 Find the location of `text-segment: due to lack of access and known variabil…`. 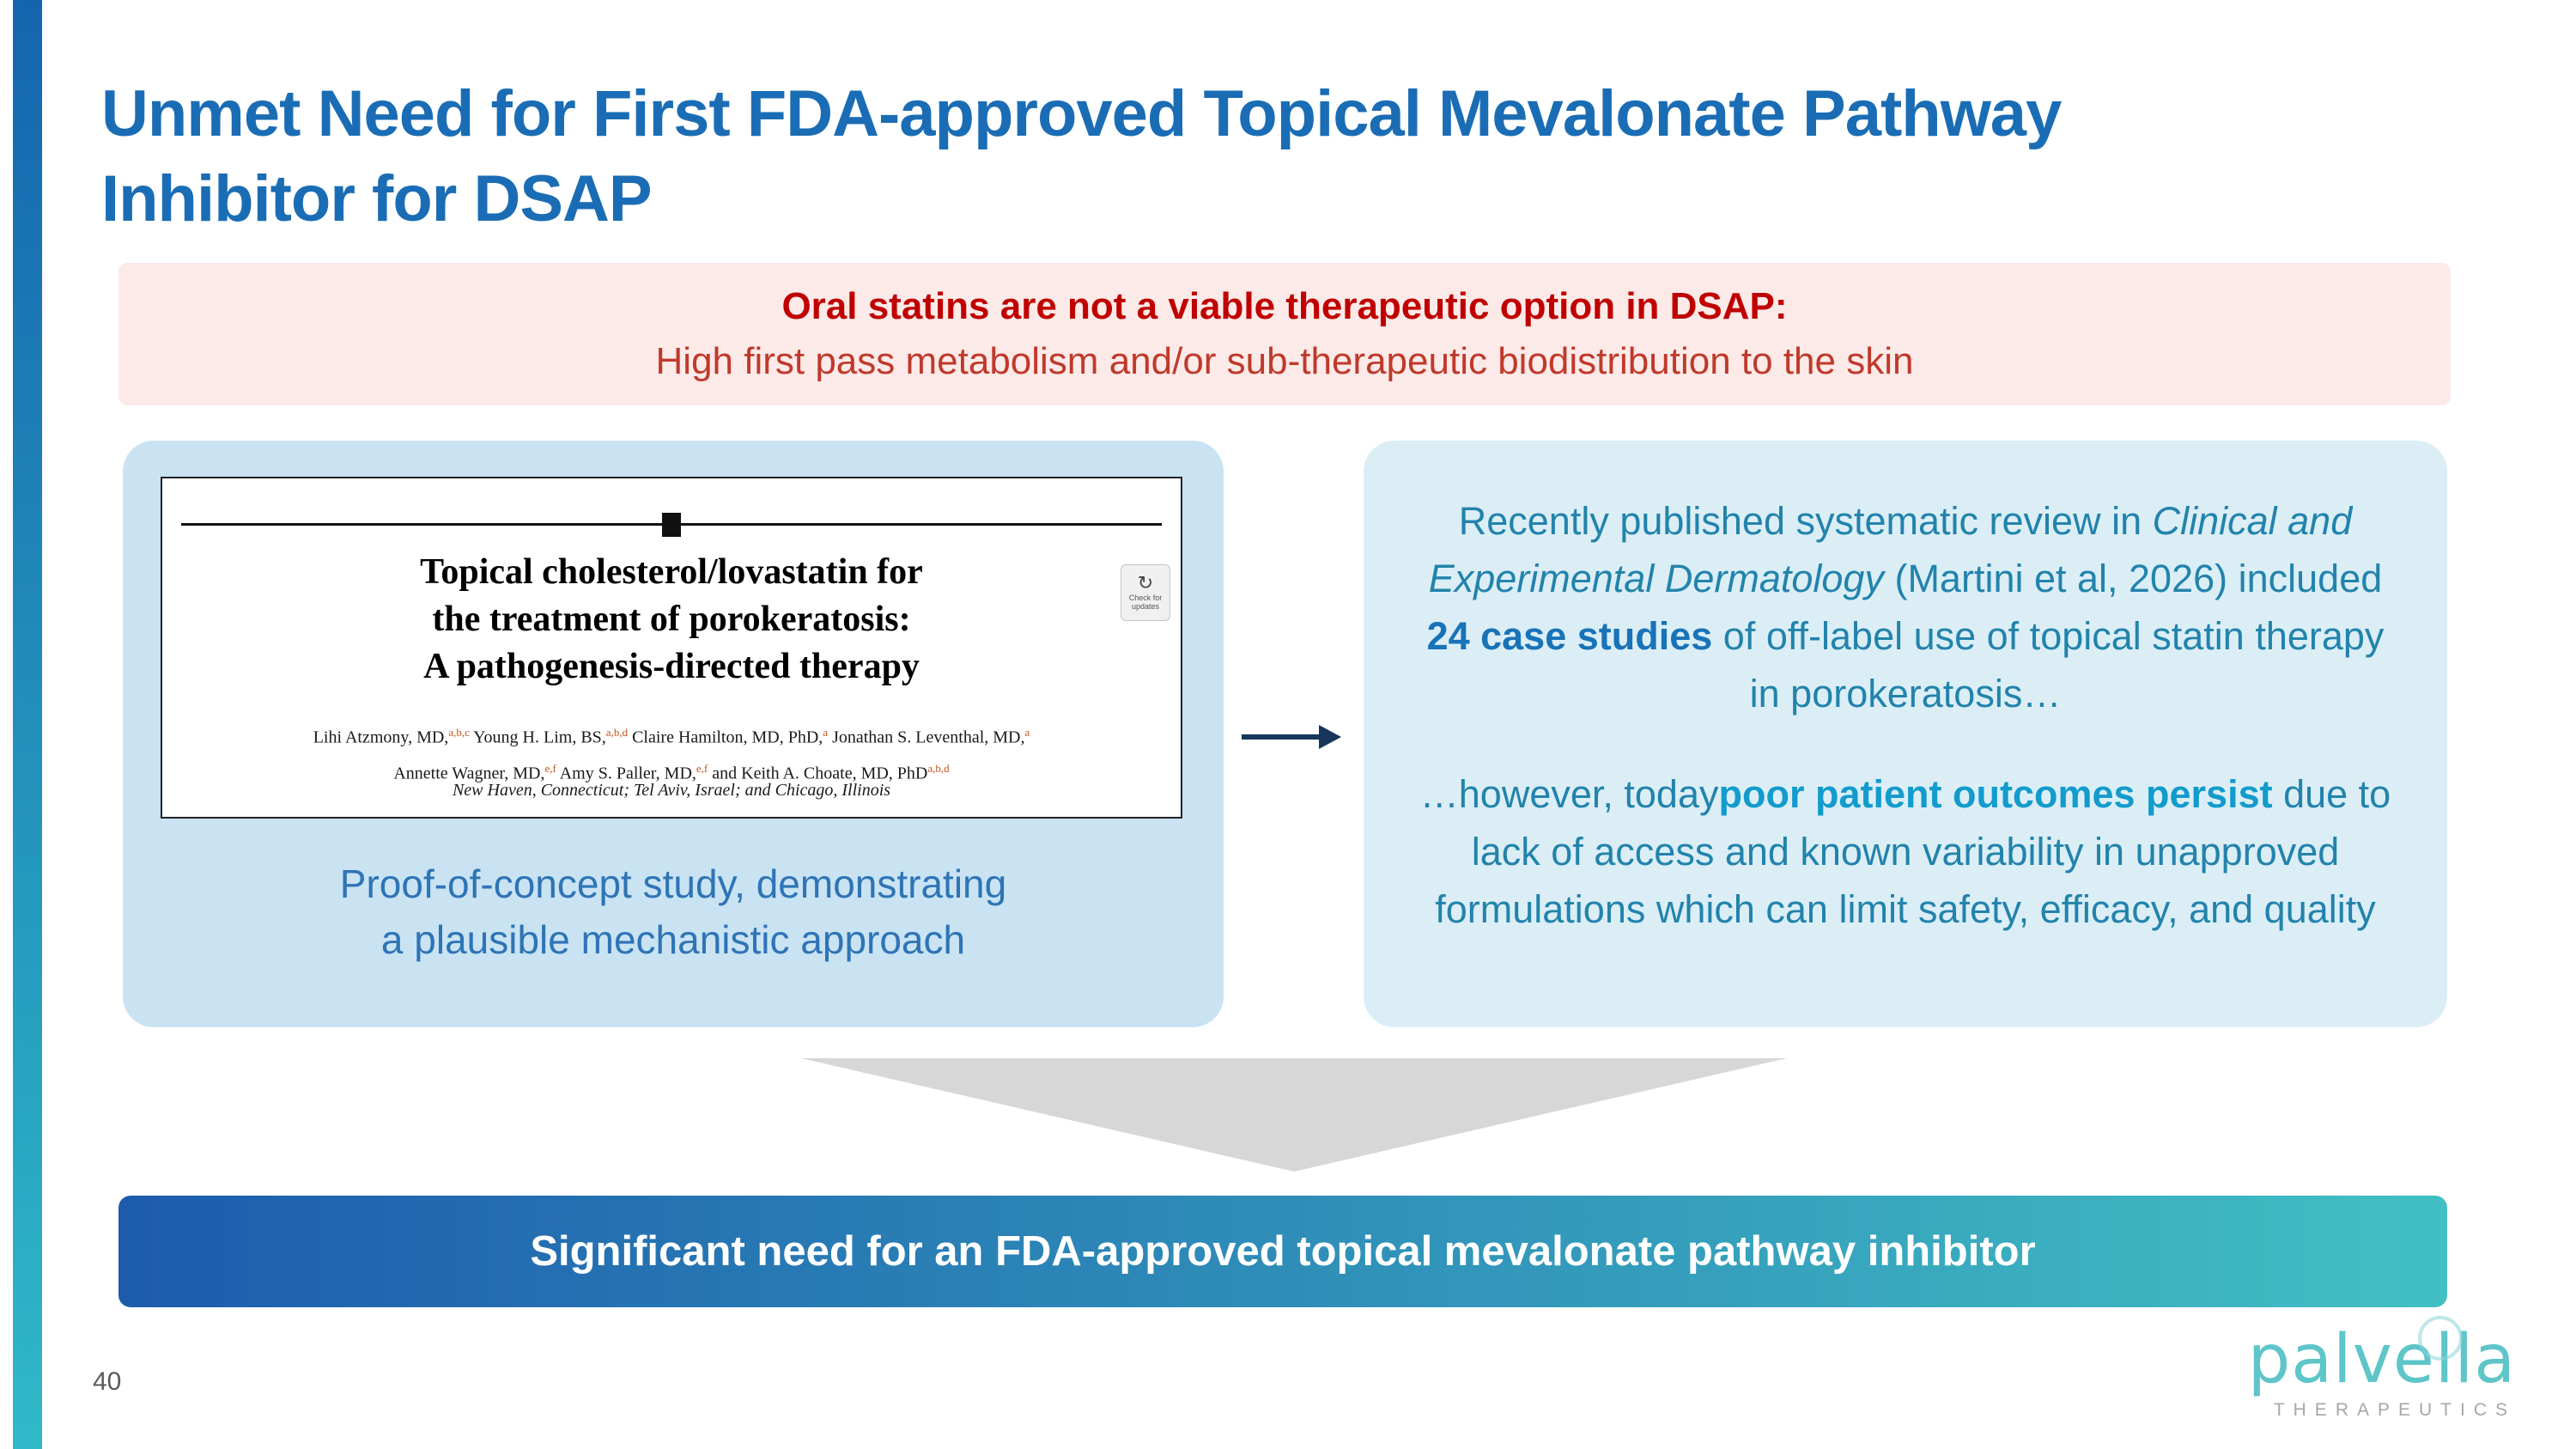

text-segment: due to lack of access and known variabil… is located at coordinates (1913, 851).